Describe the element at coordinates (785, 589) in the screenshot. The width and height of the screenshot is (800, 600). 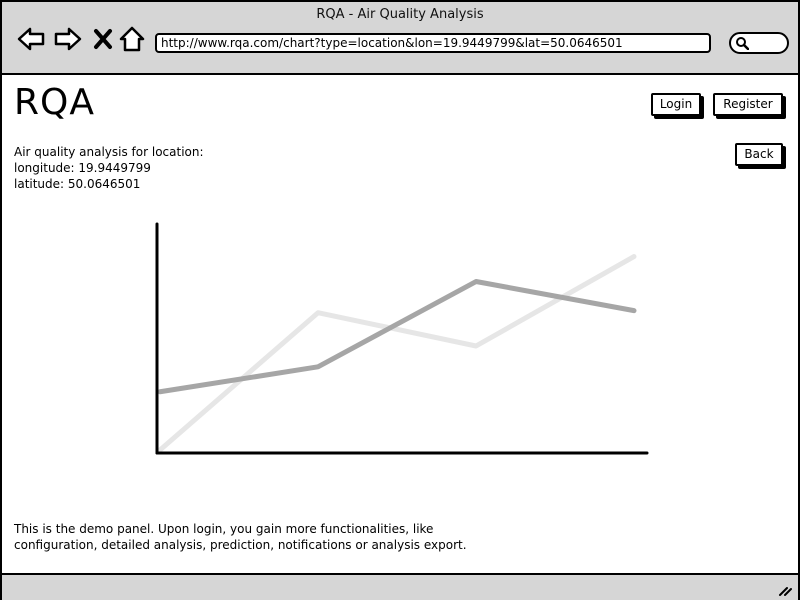
I see `resize-grip-icon` at that location.